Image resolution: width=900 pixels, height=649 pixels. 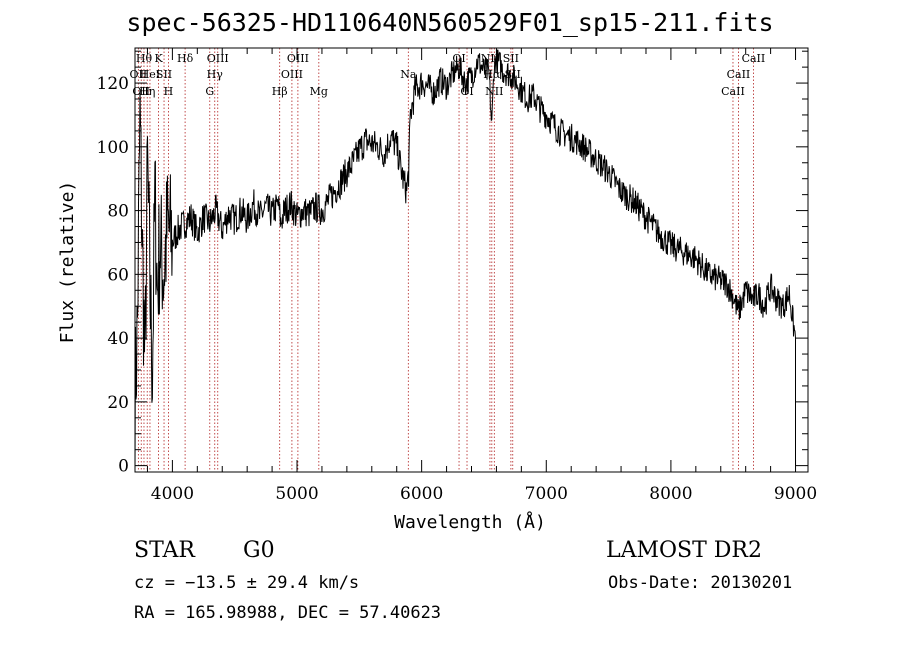 I want to click on y-tick-label: 100, so click(x=113, y=148).